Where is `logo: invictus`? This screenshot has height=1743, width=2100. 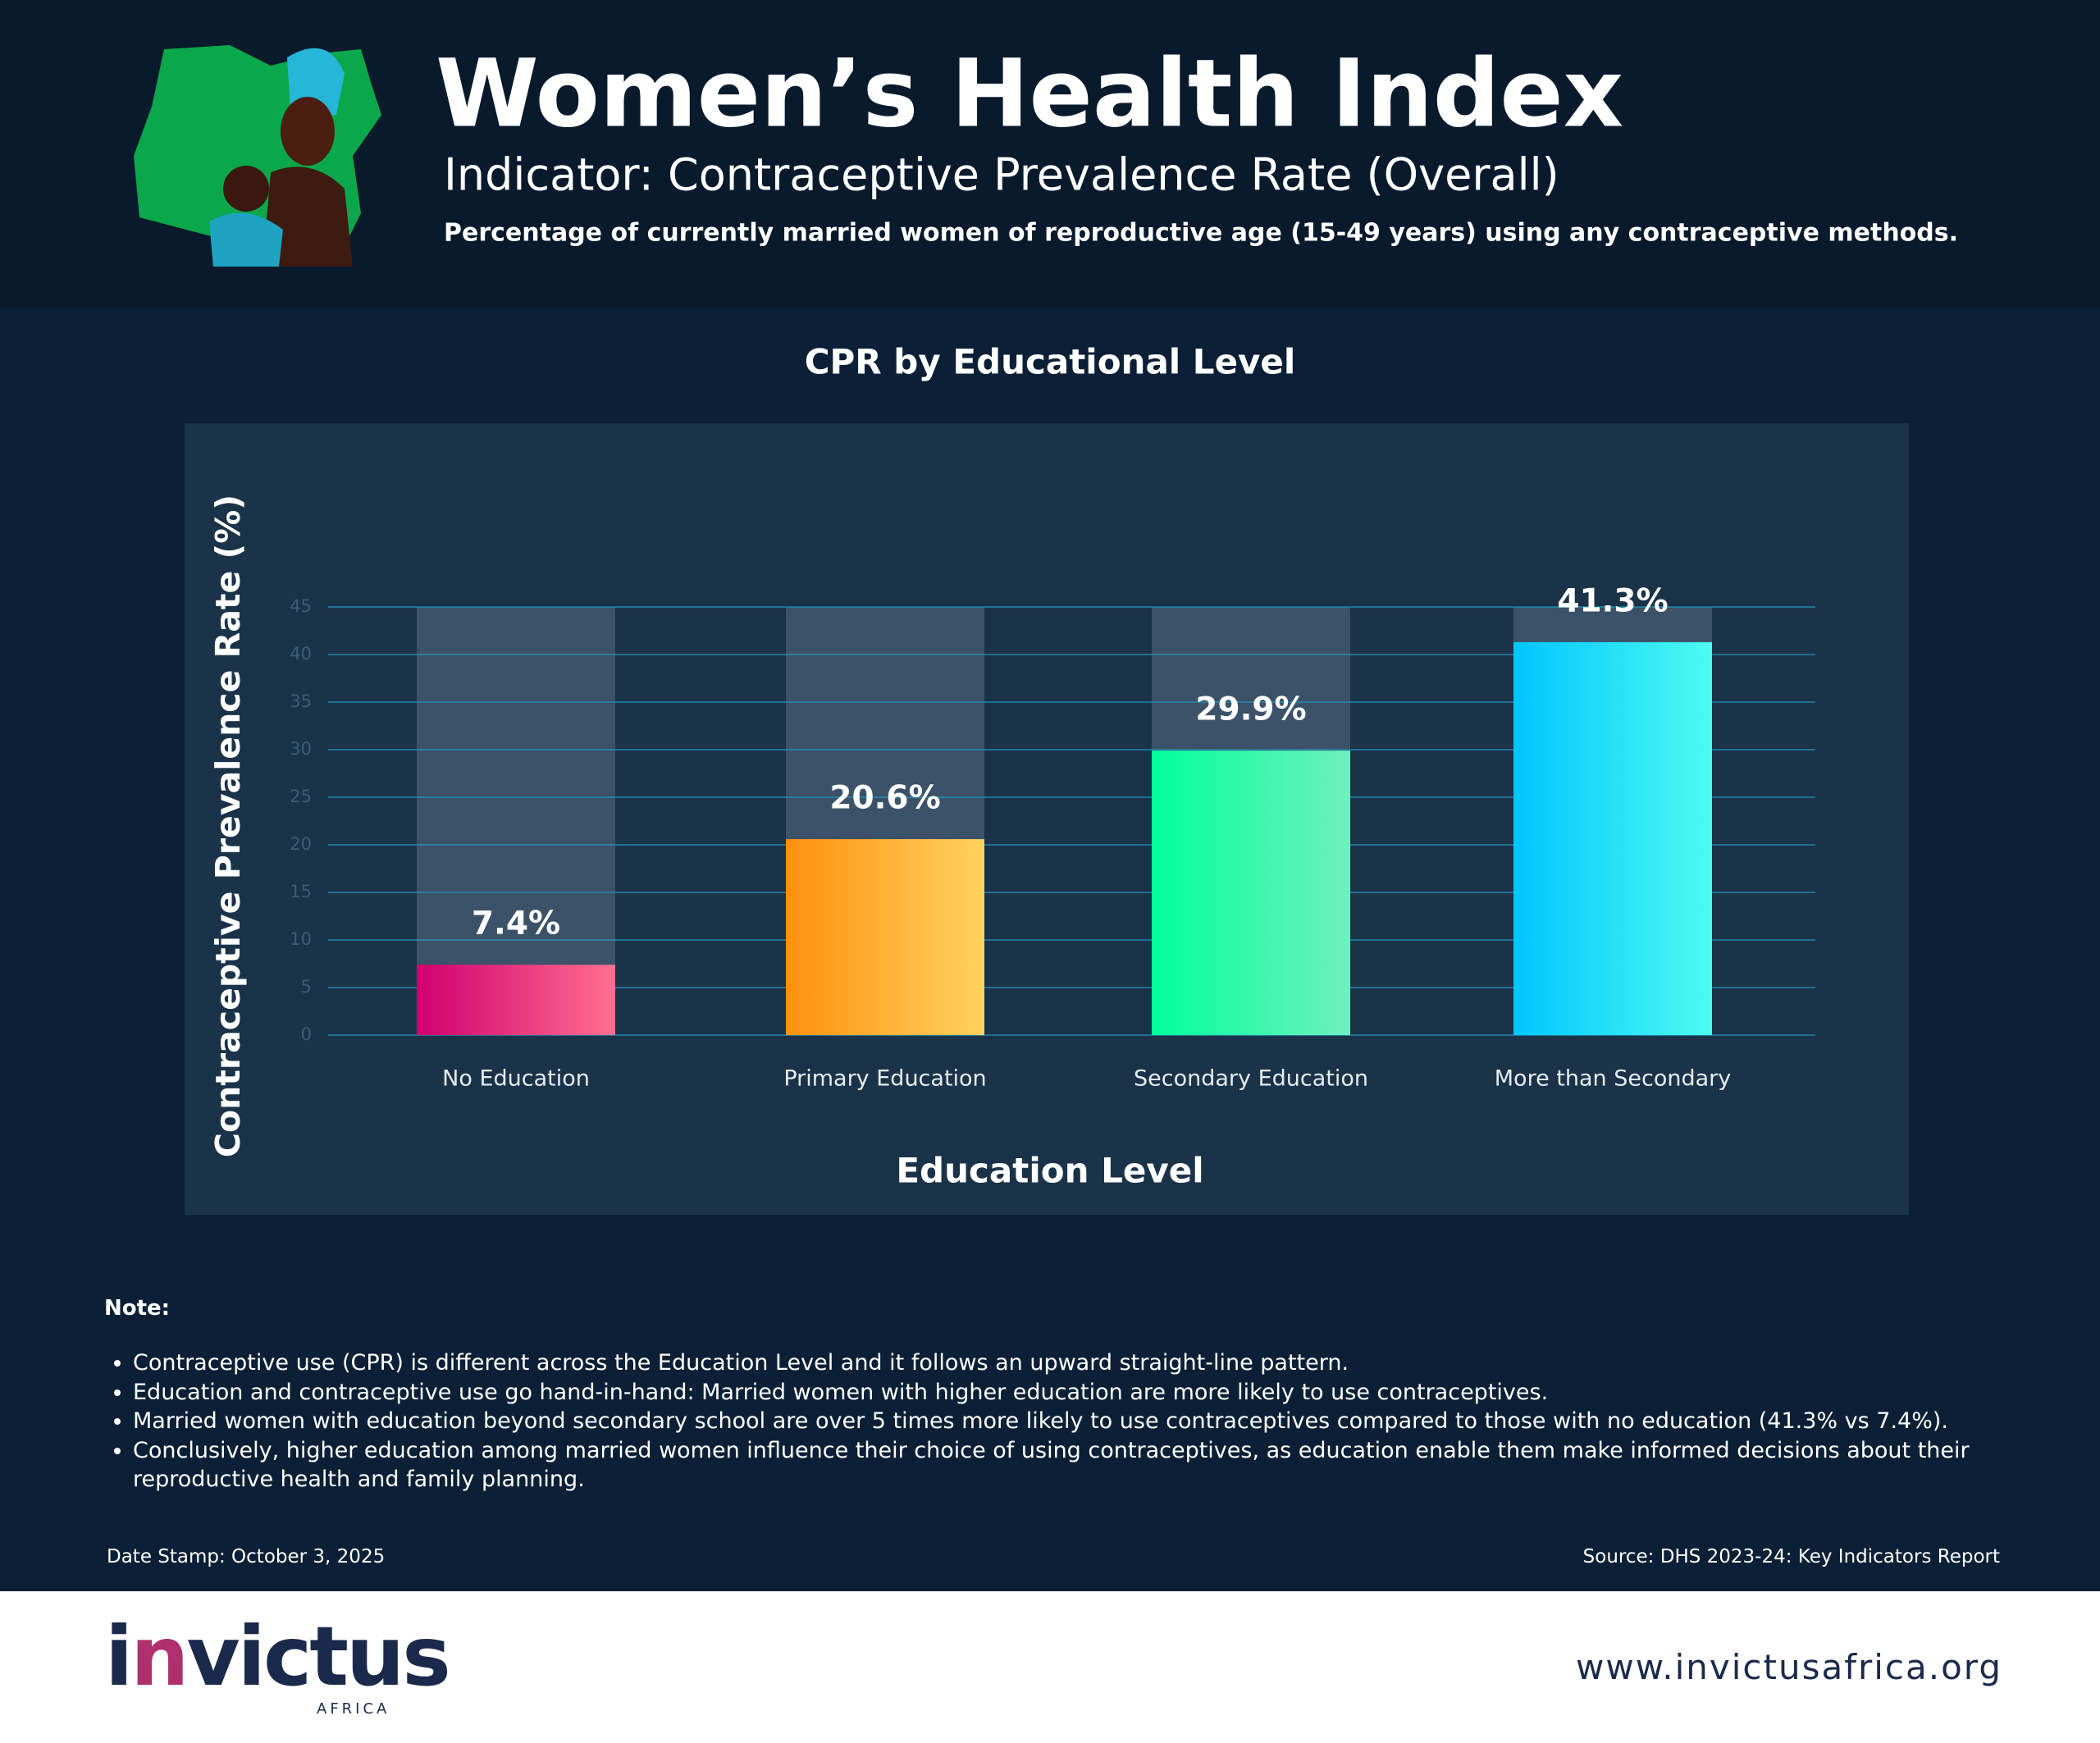 logo: invictus is located at coordinates (278, 1656).